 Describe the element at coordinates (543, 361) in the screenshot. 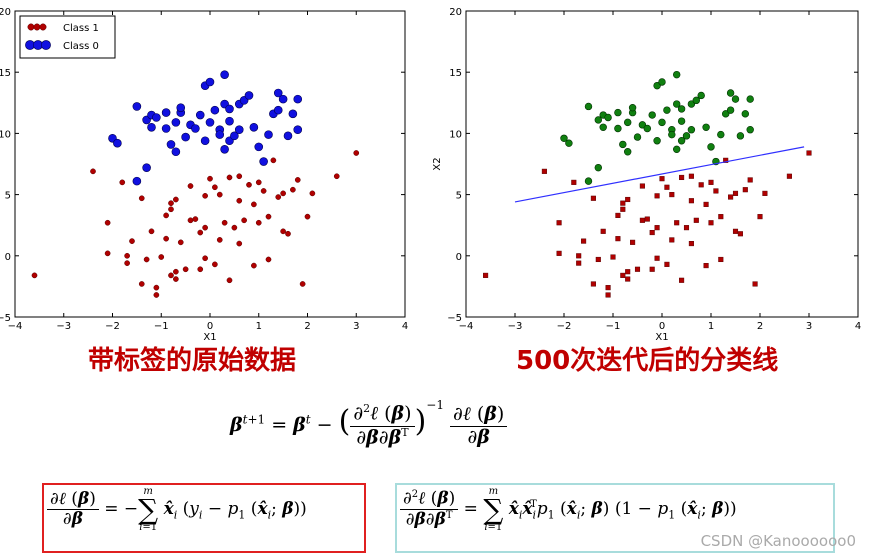

I see `caption-right-number: 500` at that location.